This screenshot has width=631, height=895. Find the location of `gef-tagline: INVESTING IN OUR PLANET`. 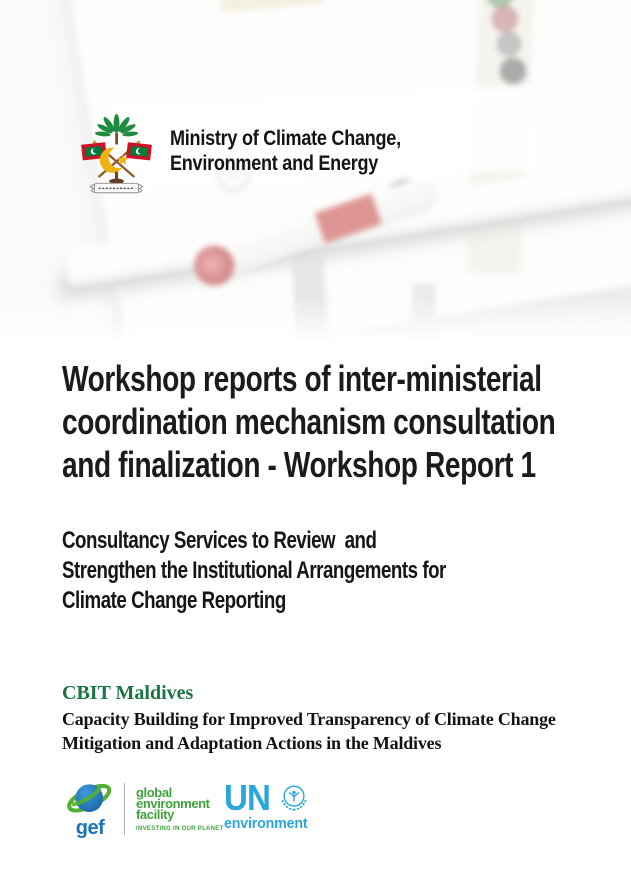

gef-tagline: INVESTING IN OUR PLANET is located at coordinates (180, 829).